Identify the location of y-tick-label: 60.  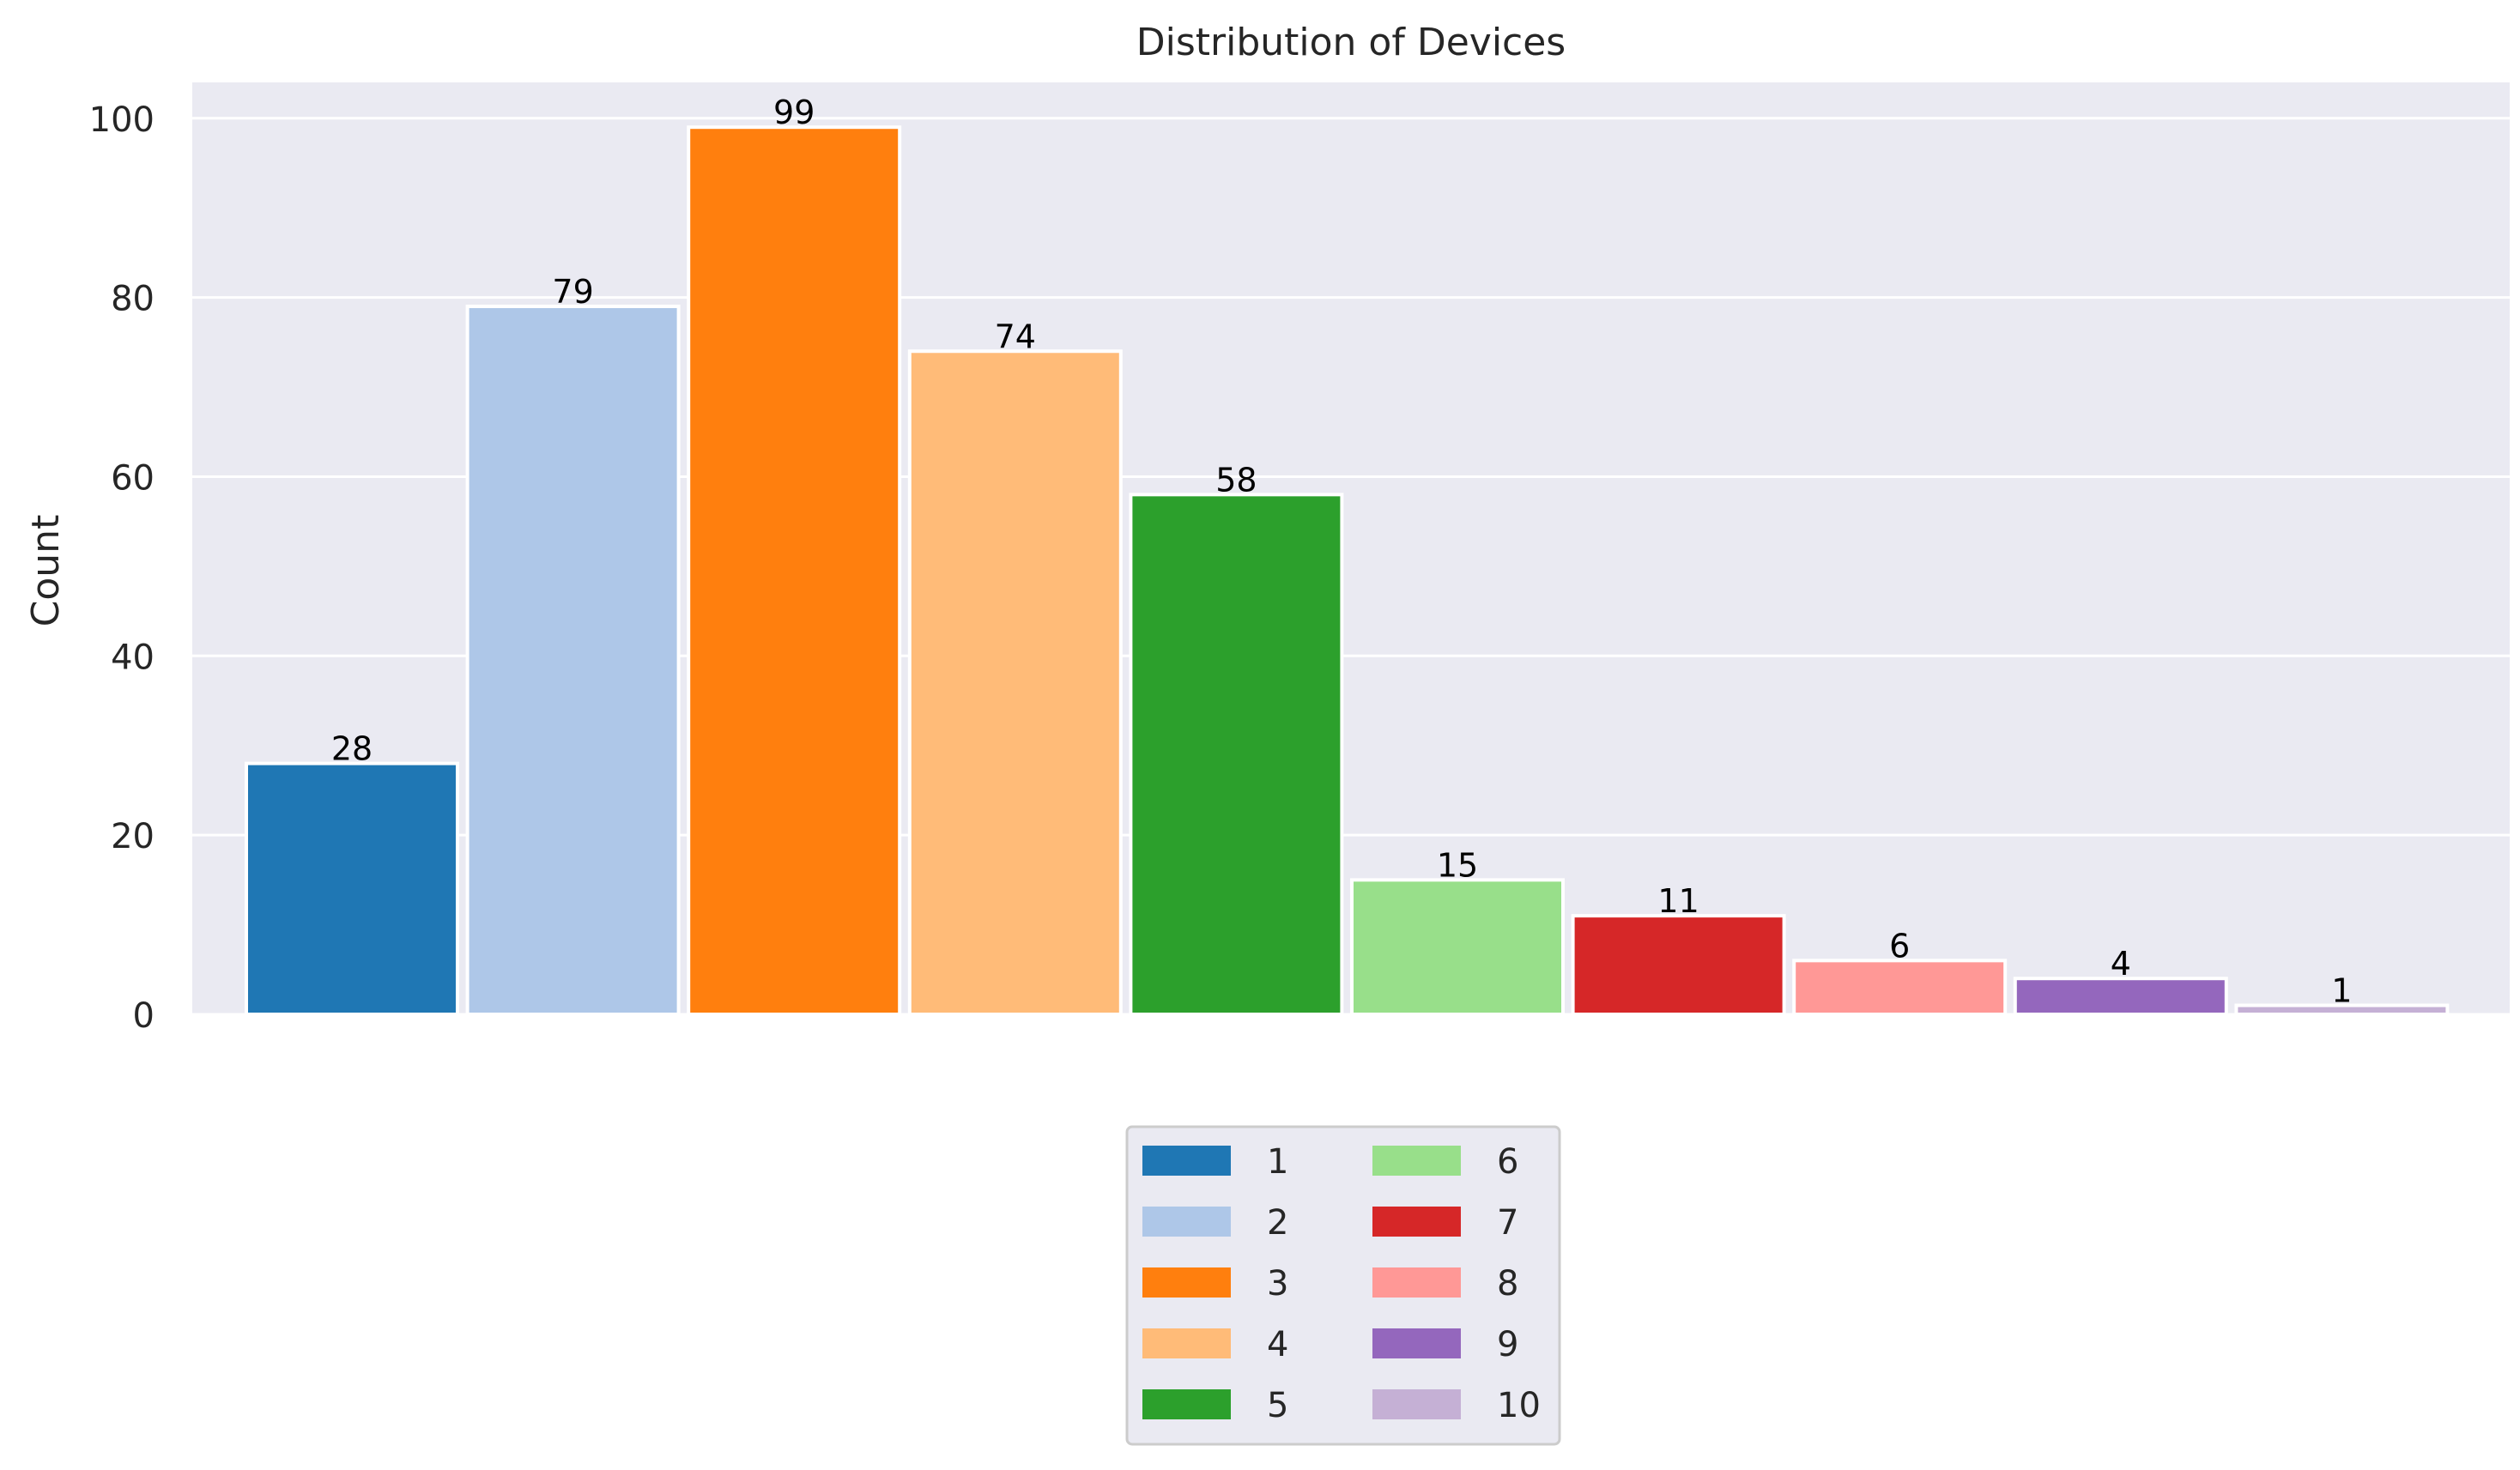
(132, 478).